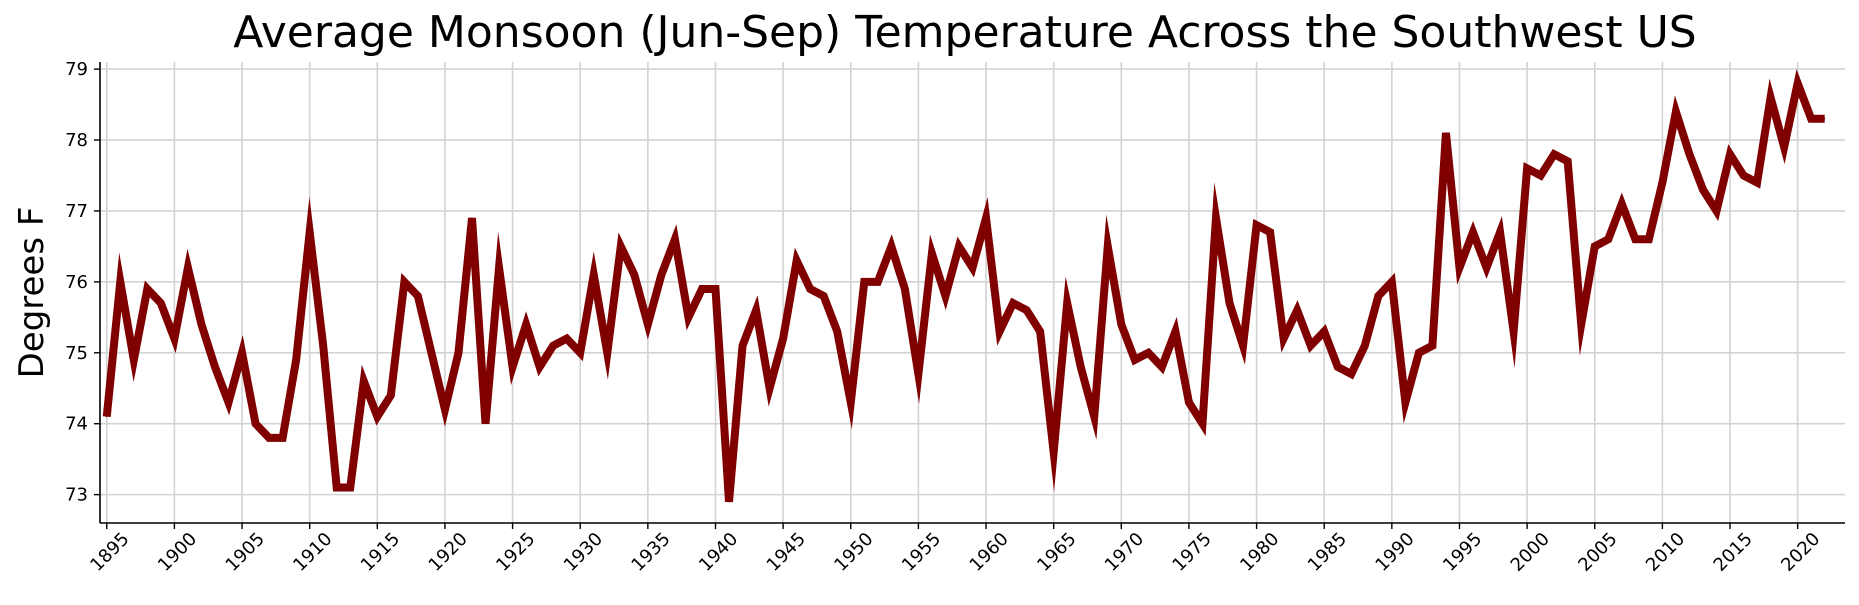 The image size is (1859, 605). Describe the element at coordinates (1327, 552) in the screenshot. I see `x-tick-label: 1985` at that location.